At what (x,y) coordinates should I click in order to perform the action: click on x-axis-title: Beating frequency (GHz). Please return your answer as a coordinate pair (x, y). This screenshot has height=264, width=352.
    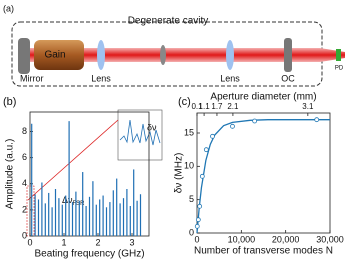
    Looking at the image, I should click on (89, 254).